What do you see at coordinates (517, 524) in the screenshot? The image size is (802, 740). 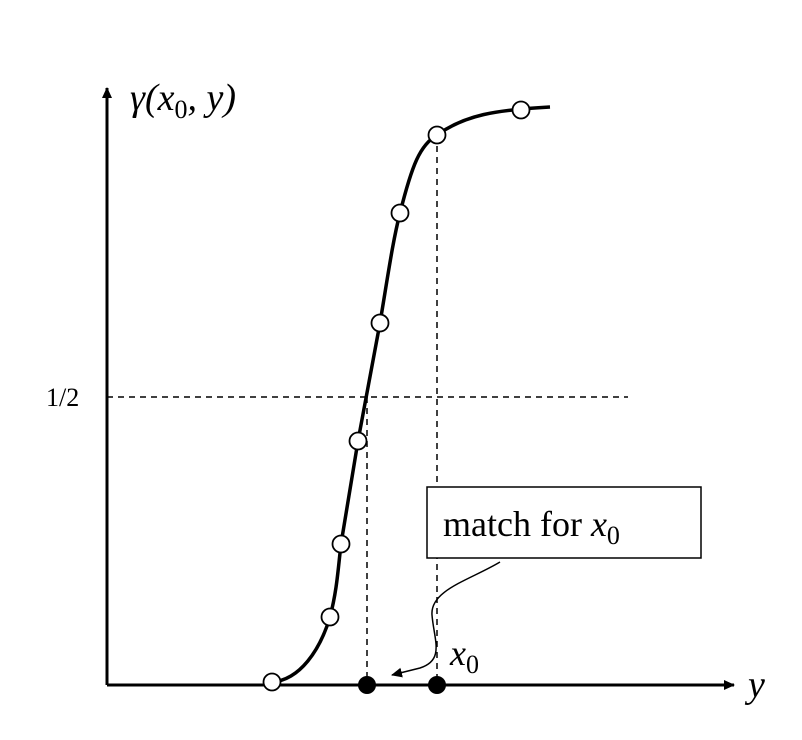 I see `label-part: match for` at bounding box center [517, 524].